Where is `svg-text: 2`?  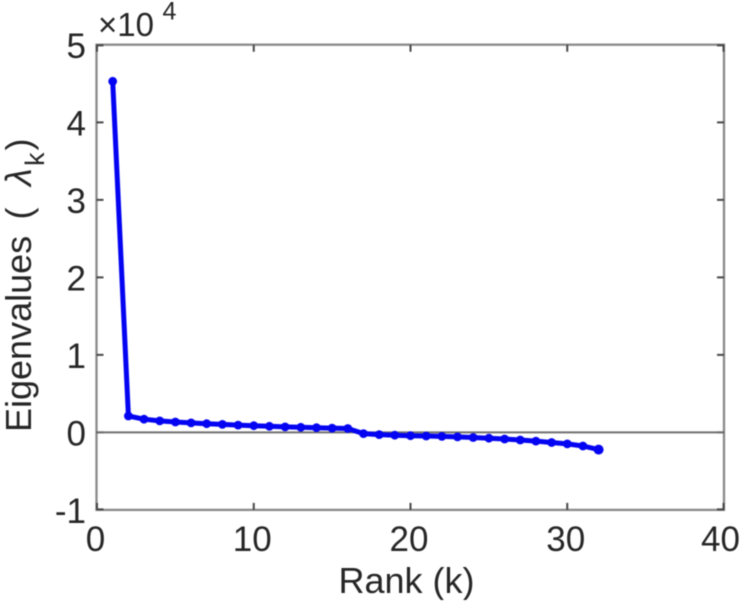 svg-text: 2 is located at coordinates (76, 279).